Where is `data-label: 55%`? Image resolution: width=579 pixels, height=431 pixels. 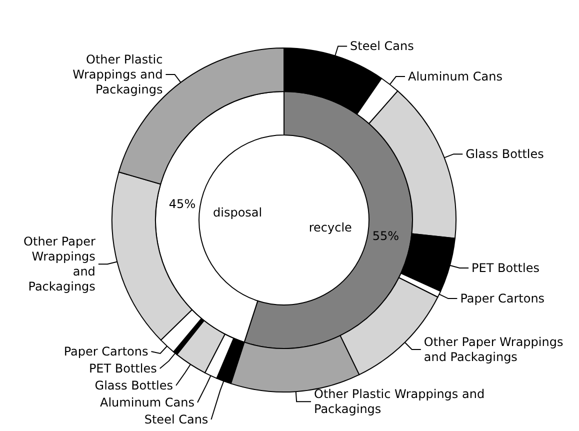
data-label: 55% is located at coordinates (386, 236).